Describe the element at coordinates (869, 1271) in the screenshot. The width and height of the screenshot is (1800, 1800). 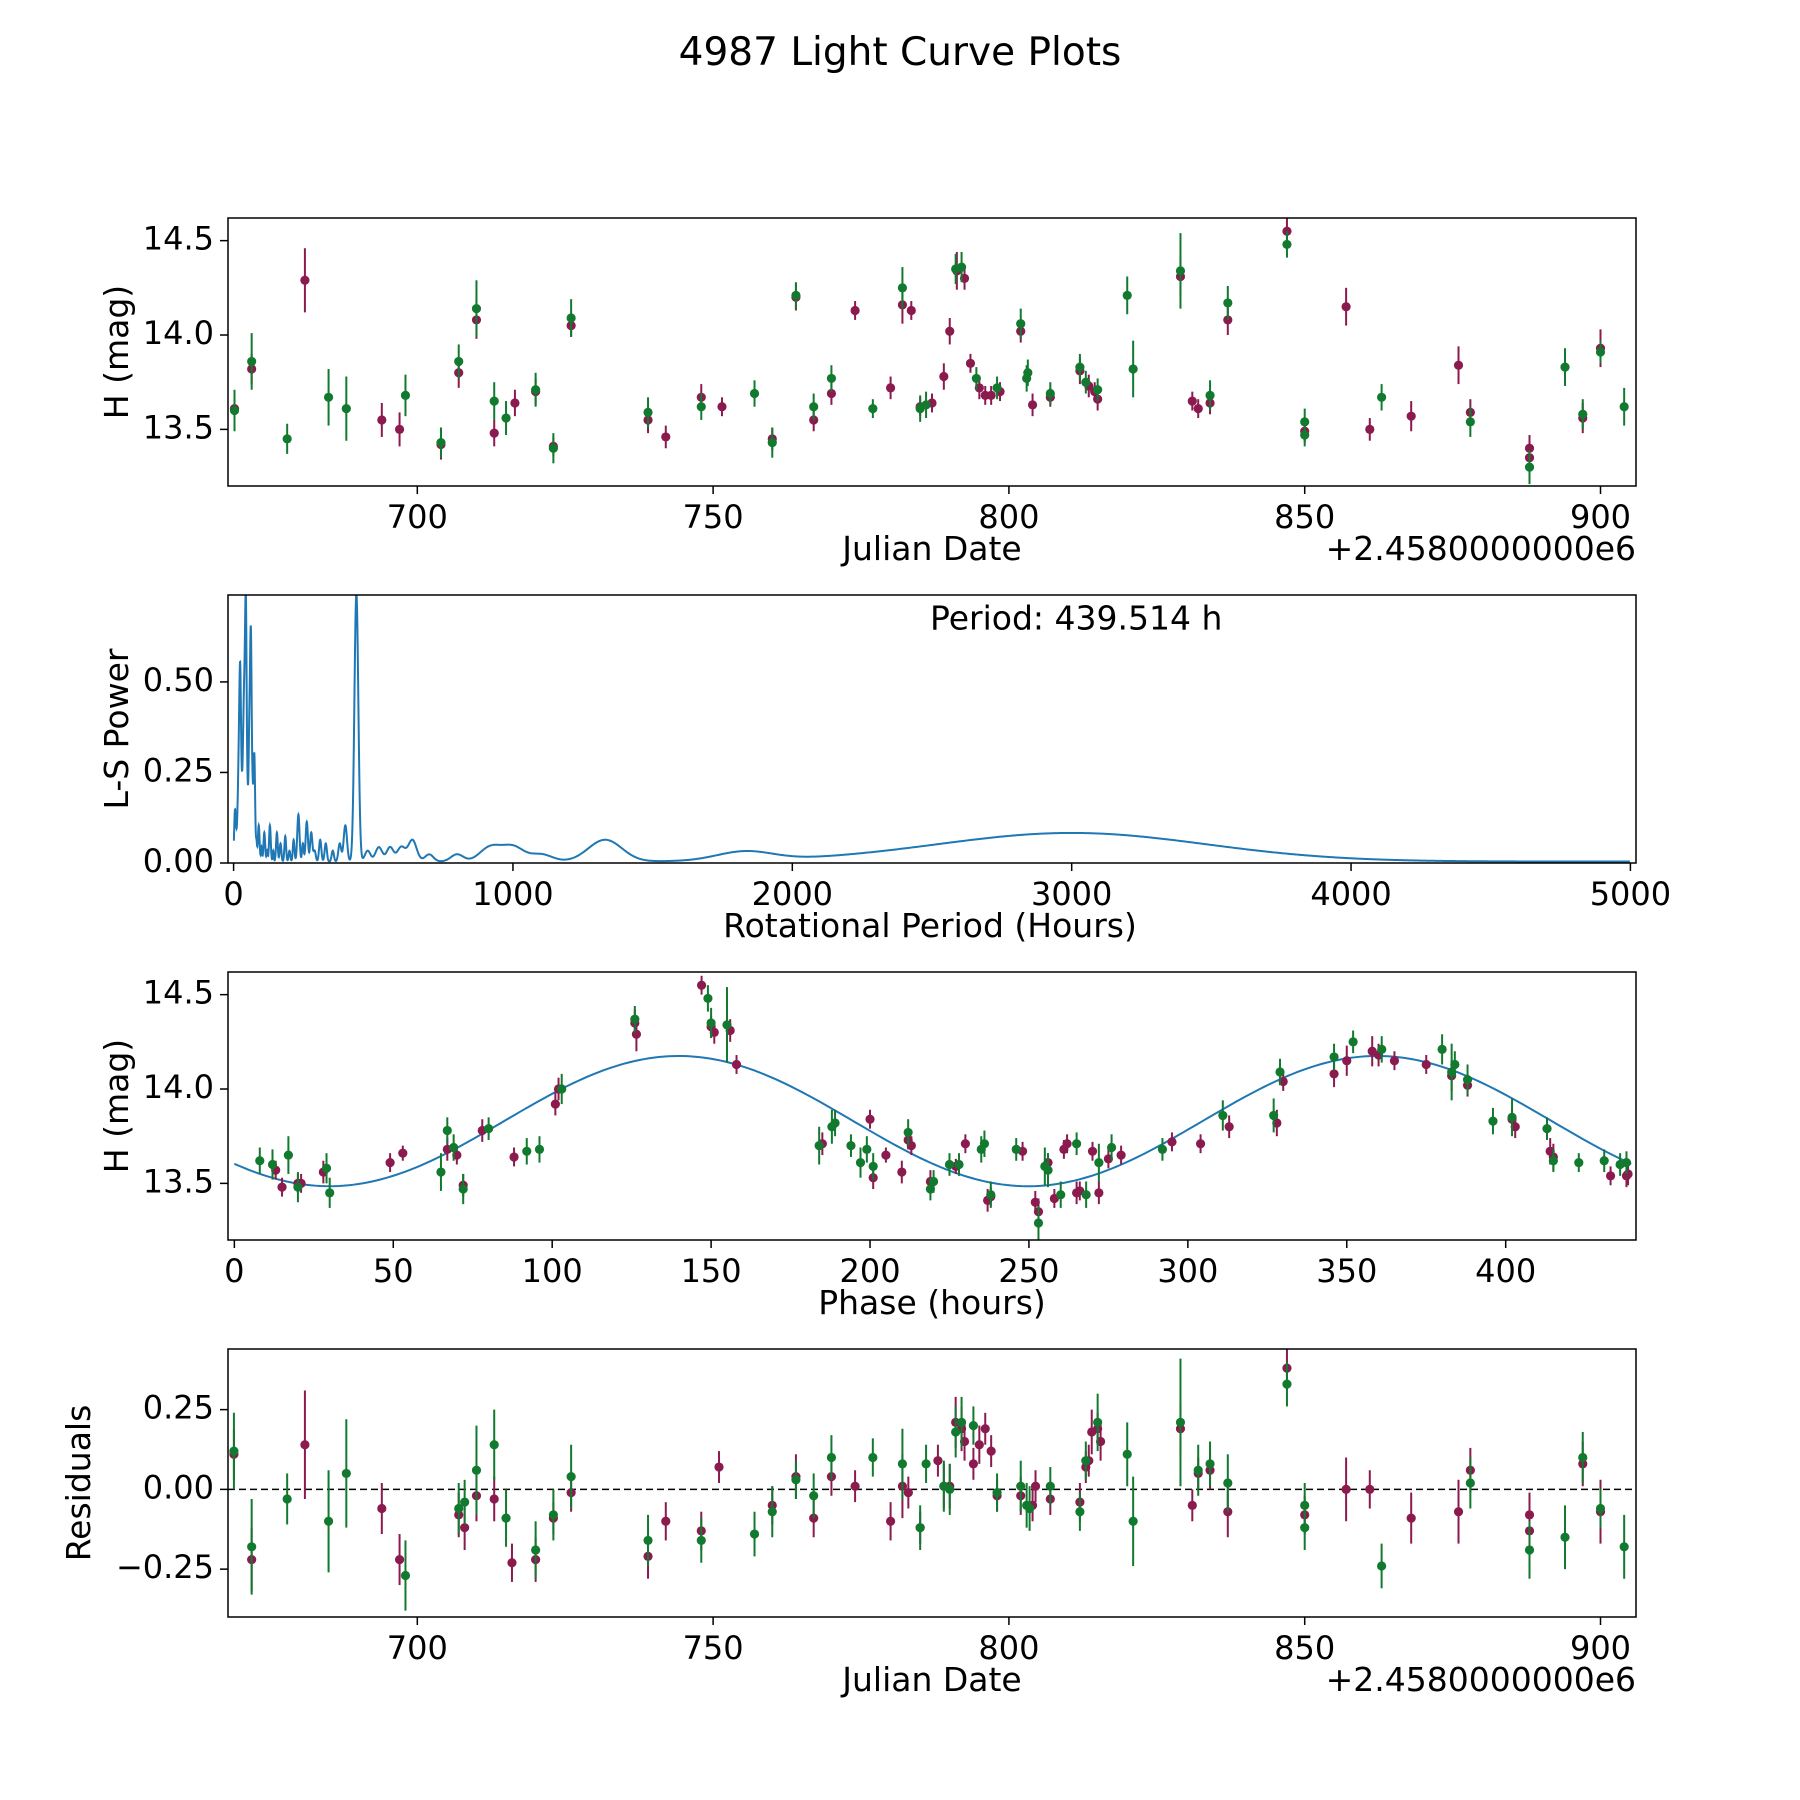
I see `phase-folded-x-tick-label: 200` at that location.